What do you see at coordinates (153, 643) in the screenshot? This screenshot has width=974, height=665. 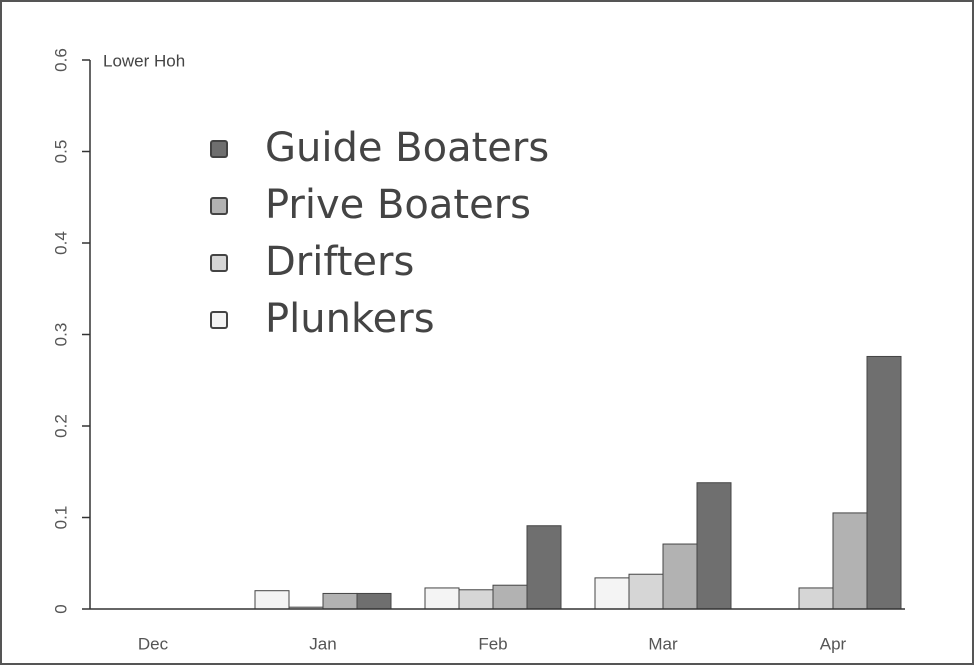 I see `x-tick-label: Dec` at bounding box center [153, 643].